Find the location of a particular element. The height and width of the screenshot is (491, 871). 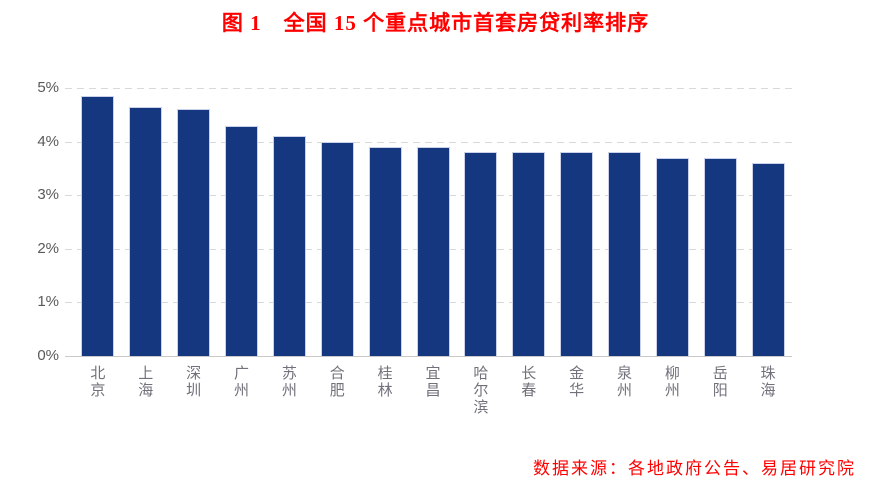

bar-宜昌 is located at coordinates (433, 251).